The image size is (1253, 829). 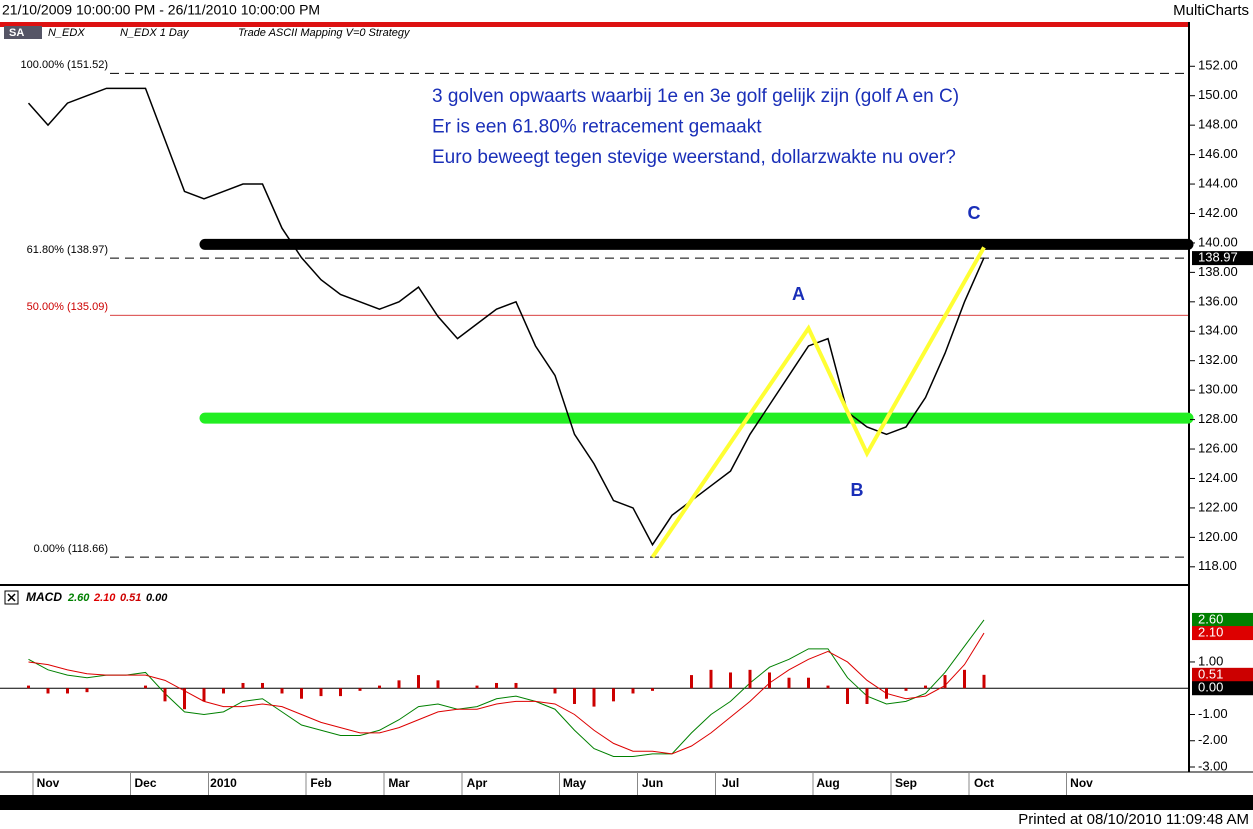 What do you see at coordinates (64, 65) in the screenshot?
I see `fib-label: 100.00% (151.52)` at bounding box center [64, 65].